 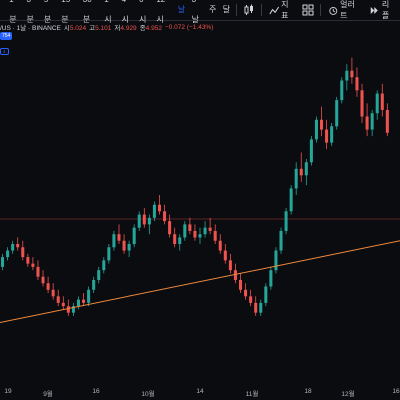 What do you see at coordinates (8, 391) in the screenshot?
I see `time-tick-label: 19` at bounding box center [8, 391].